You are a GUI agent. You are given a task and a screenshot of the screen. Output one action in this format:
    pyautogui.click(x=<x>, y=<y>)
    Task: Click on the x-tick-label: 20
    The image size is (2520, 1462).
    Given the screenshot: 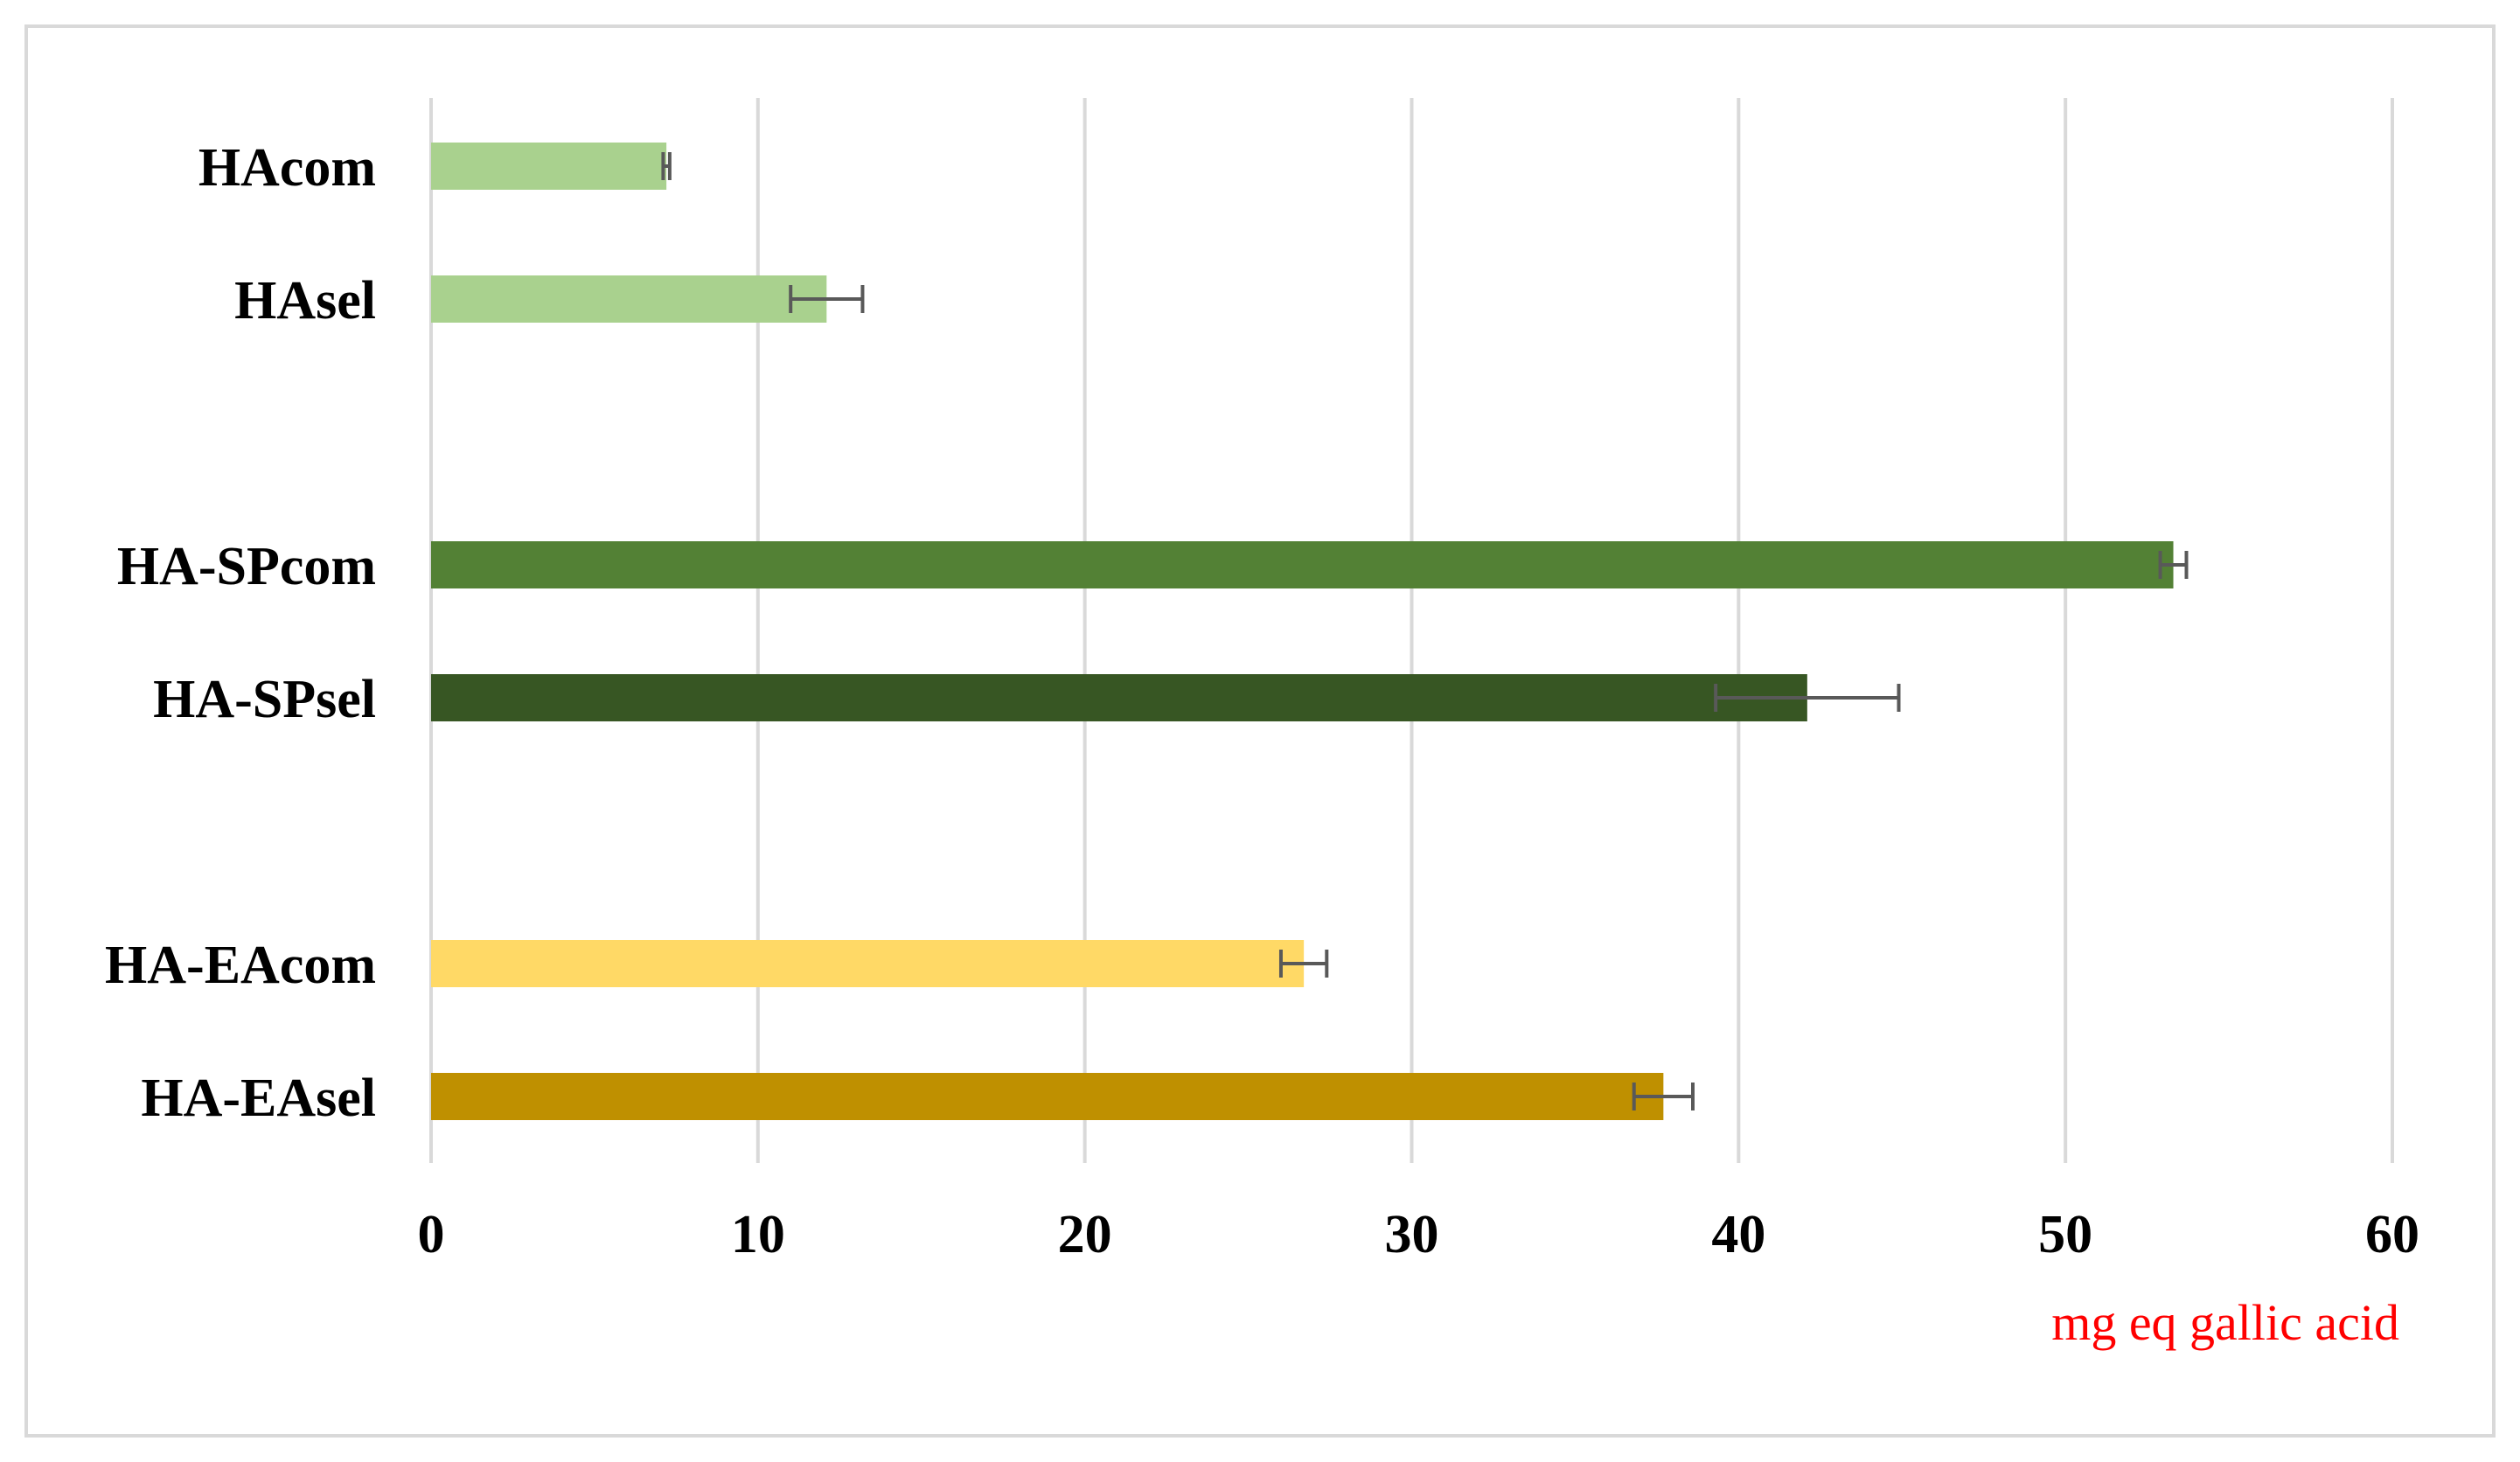 What is the action you would take?
    pyautogui.click(x=1085, y=1234)
    